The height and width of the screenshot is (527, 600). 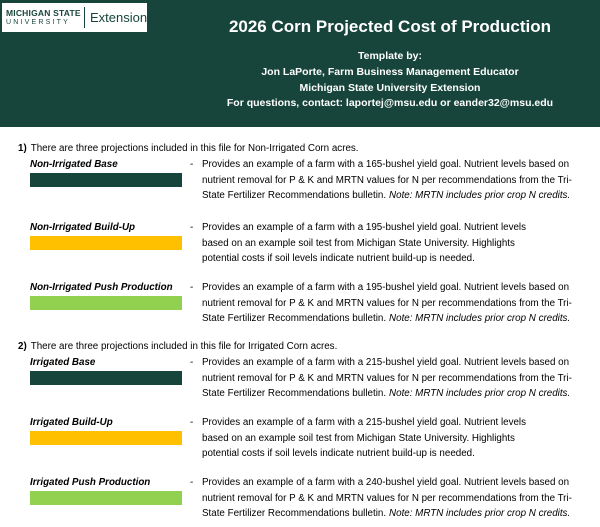 I want to click on item-label: Irrigated Base, so click(x=63, y=362).